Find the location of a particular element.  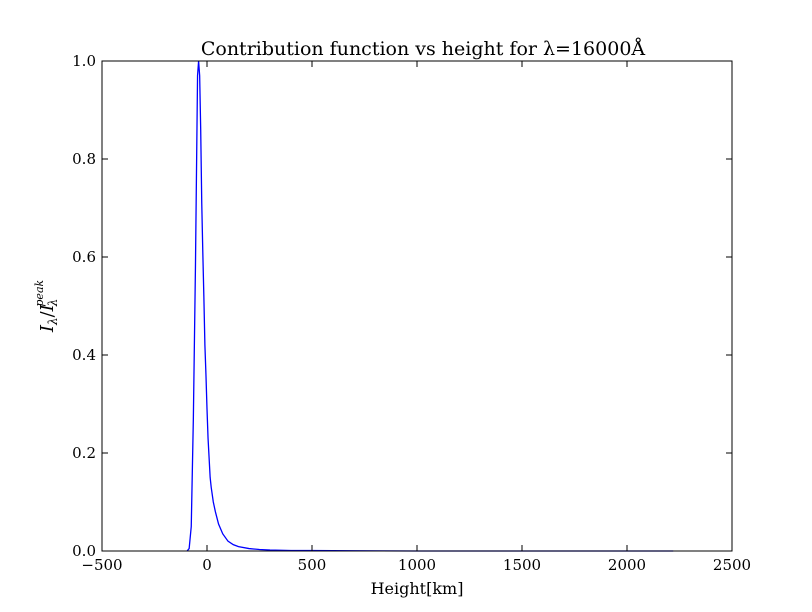

x-tick-label: −500 is located at coordinates (101, 565).